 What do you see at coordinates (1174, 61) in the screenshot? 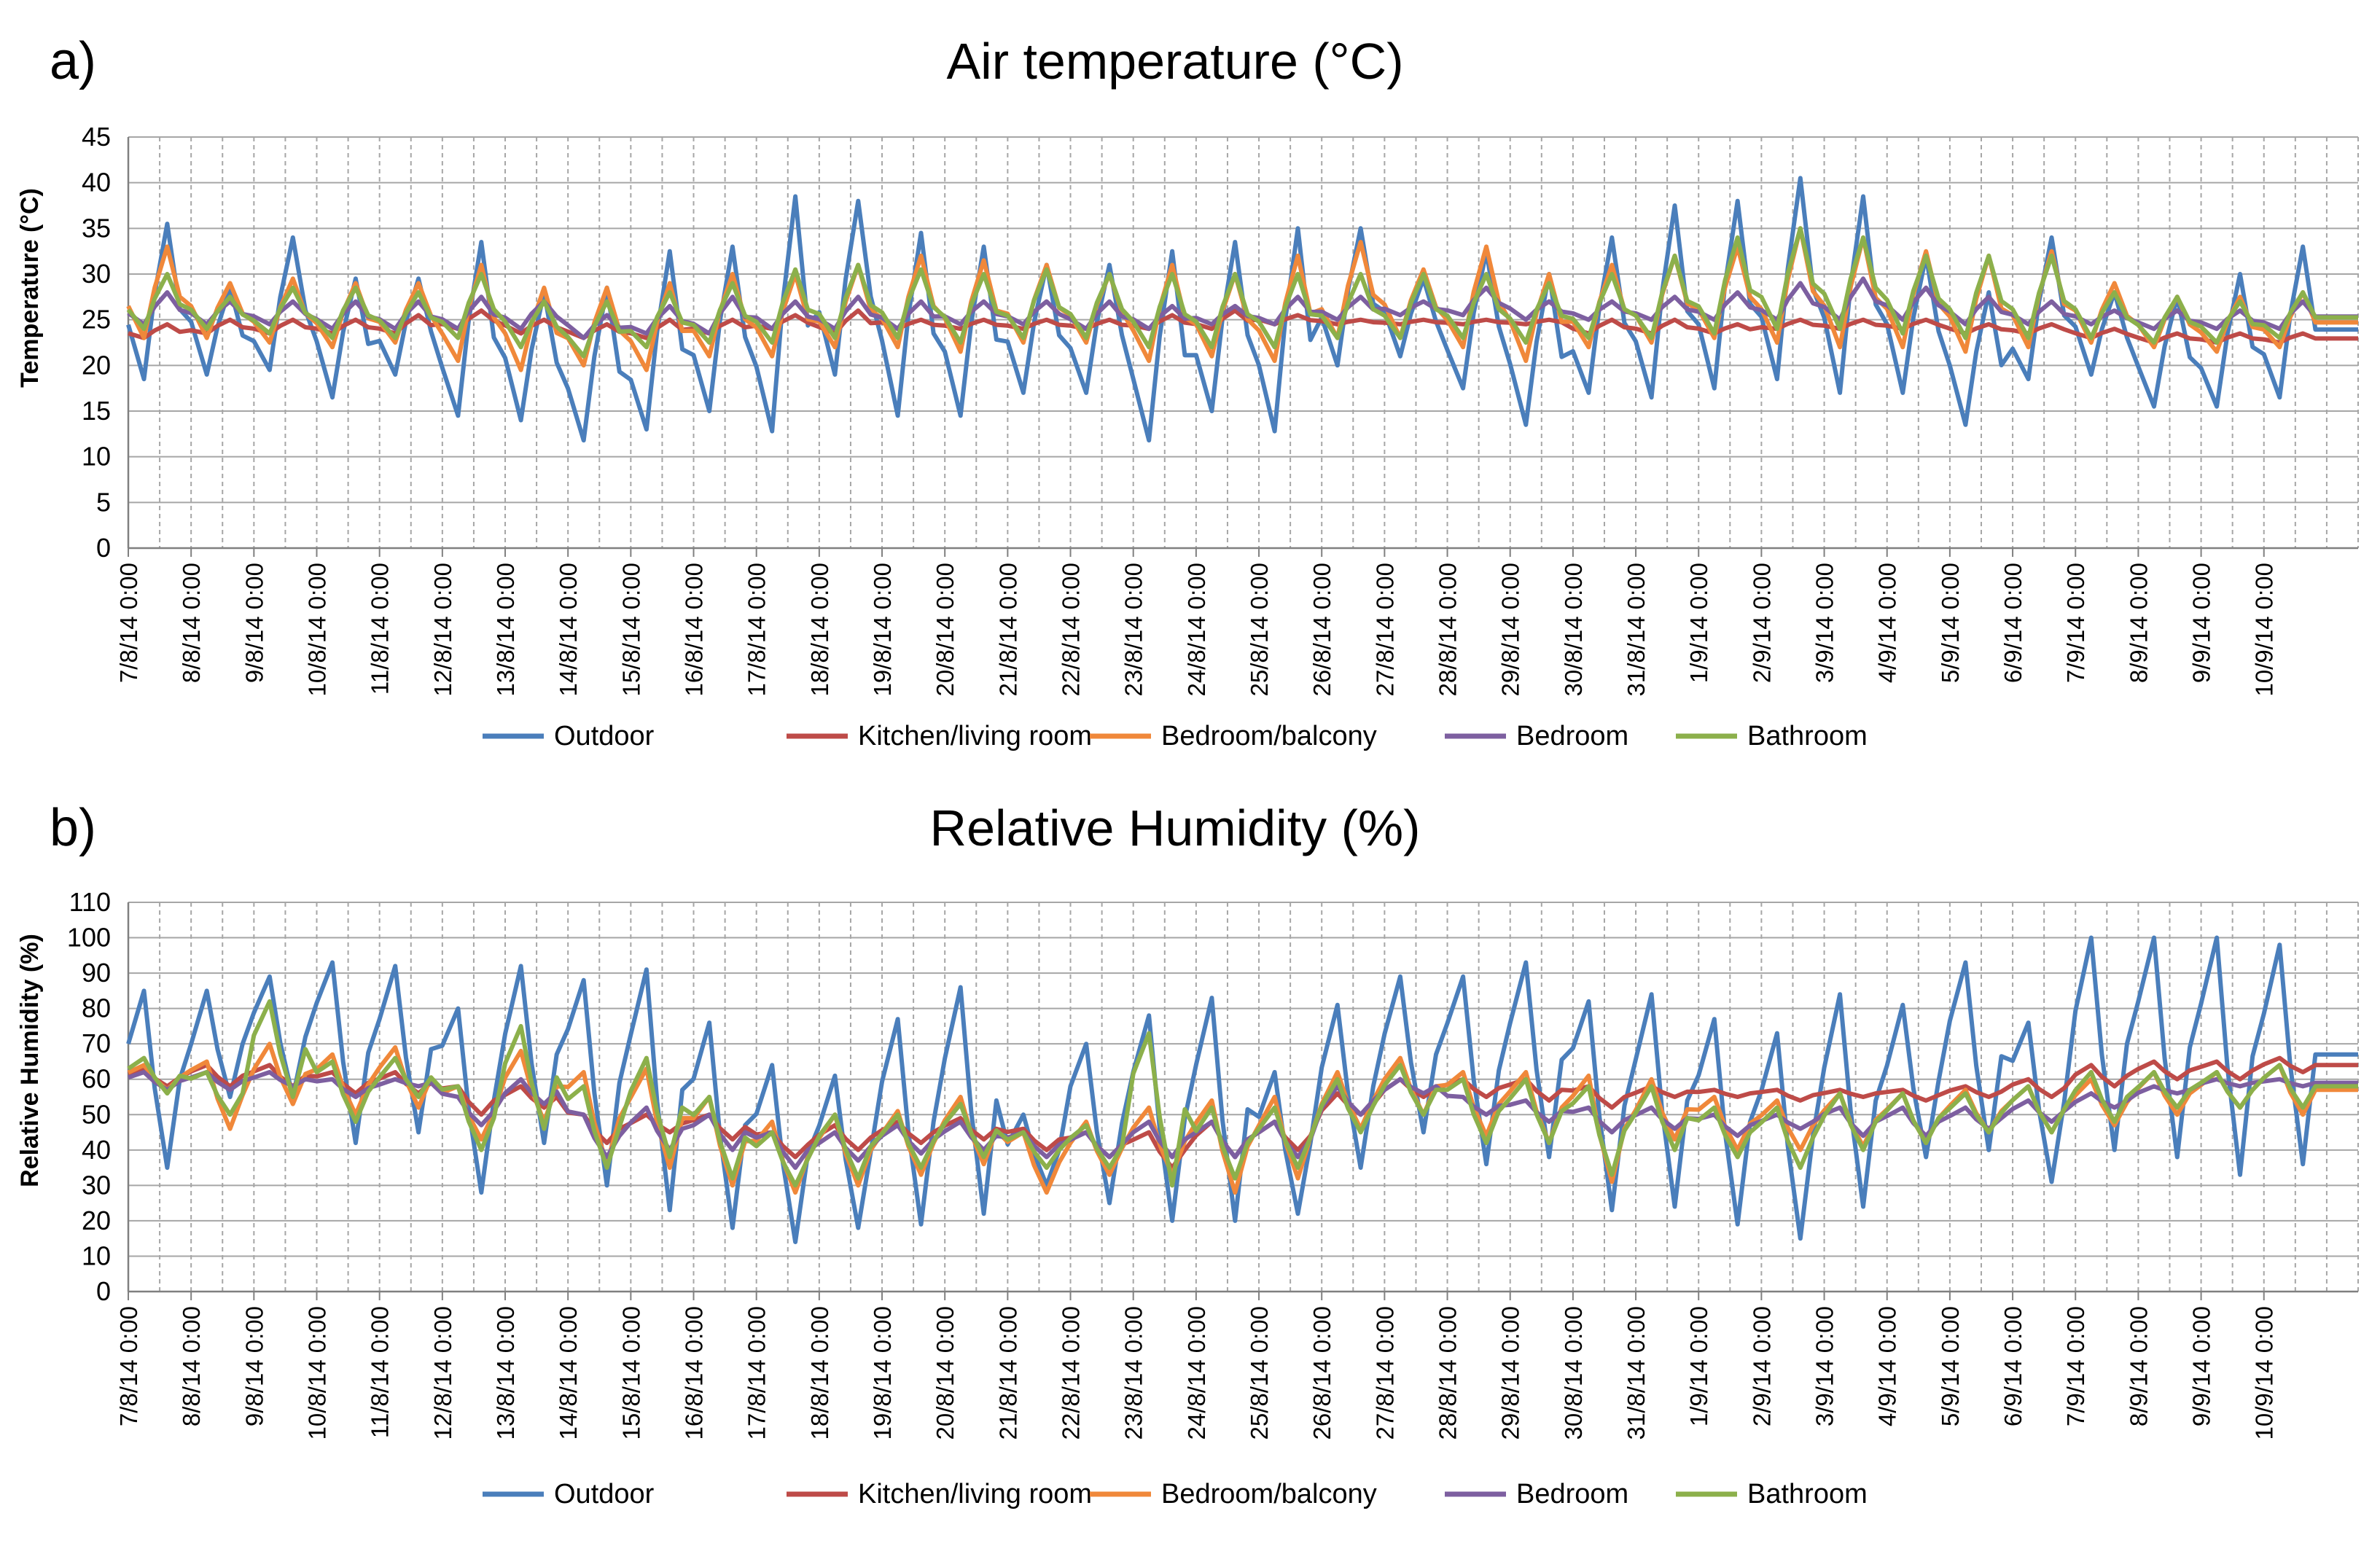
I see `chart-title-temperature: Air temperature (°C)` at bounding box center [1174, 61].